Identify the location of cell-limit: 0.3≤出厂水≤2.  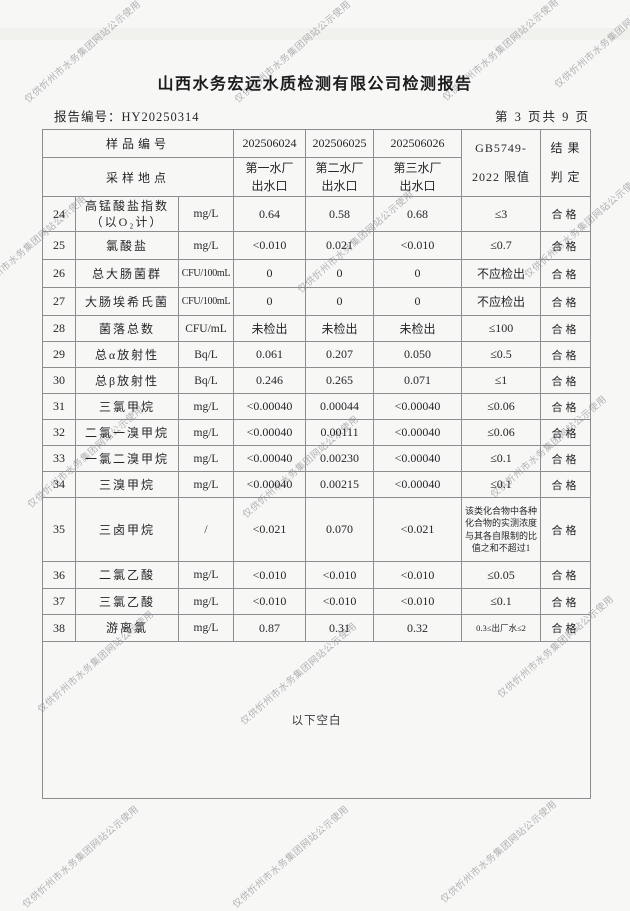
(501, 628).